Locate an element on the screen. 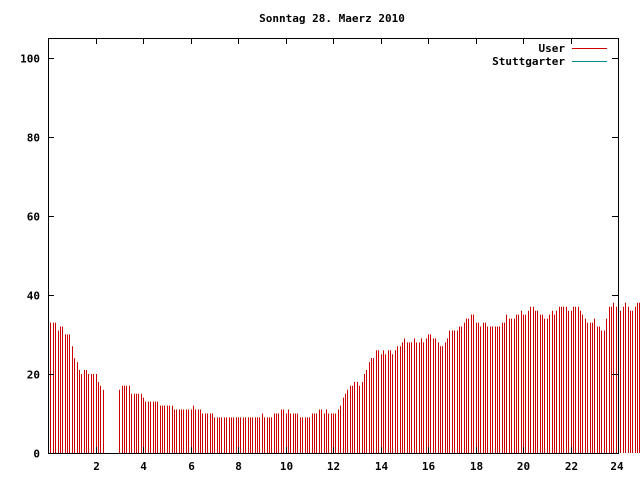 This screenshot has height=480, width=640. y-tick-label: 40 is located at coordinates (33, 296).